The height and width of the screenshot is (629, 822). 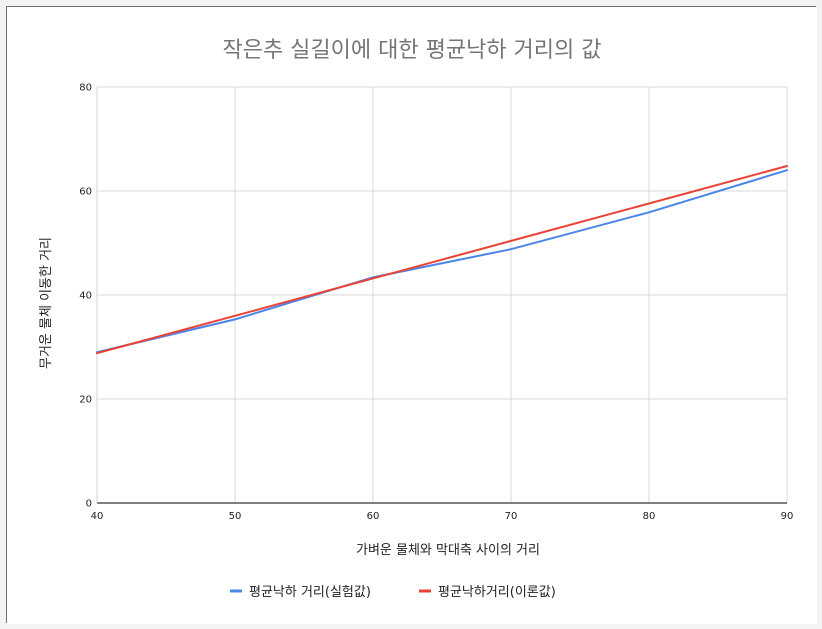 What do you see at coordinates (787, 516) in the screenshot?
I see `x-tick-label: 90` at bounding box center [787, 516].